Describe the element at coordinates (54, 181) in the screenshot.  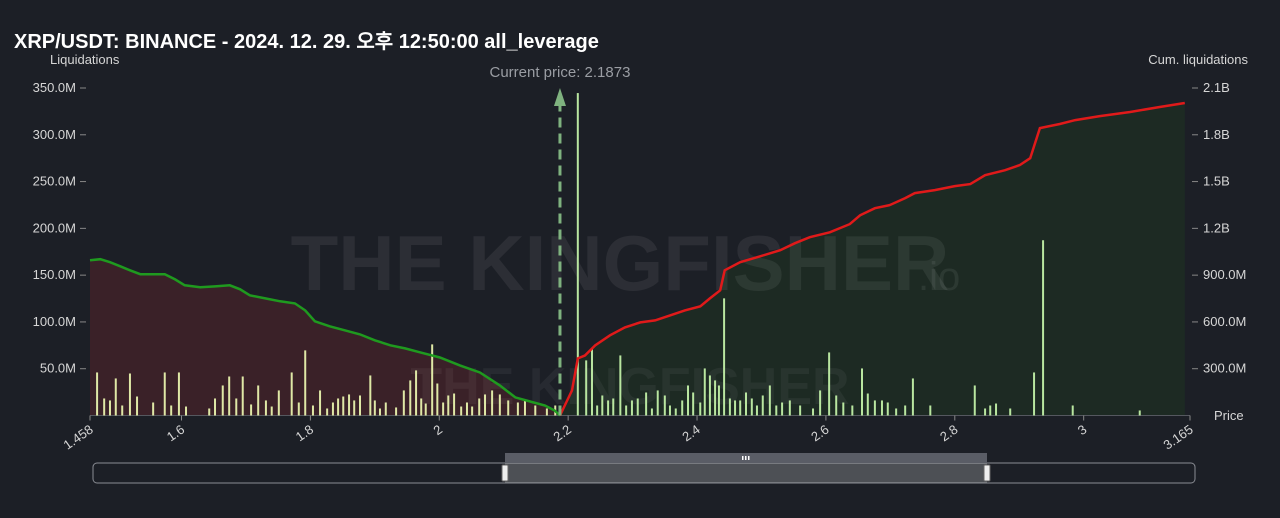
I see `y-tick-label: 250.0M` at that location.